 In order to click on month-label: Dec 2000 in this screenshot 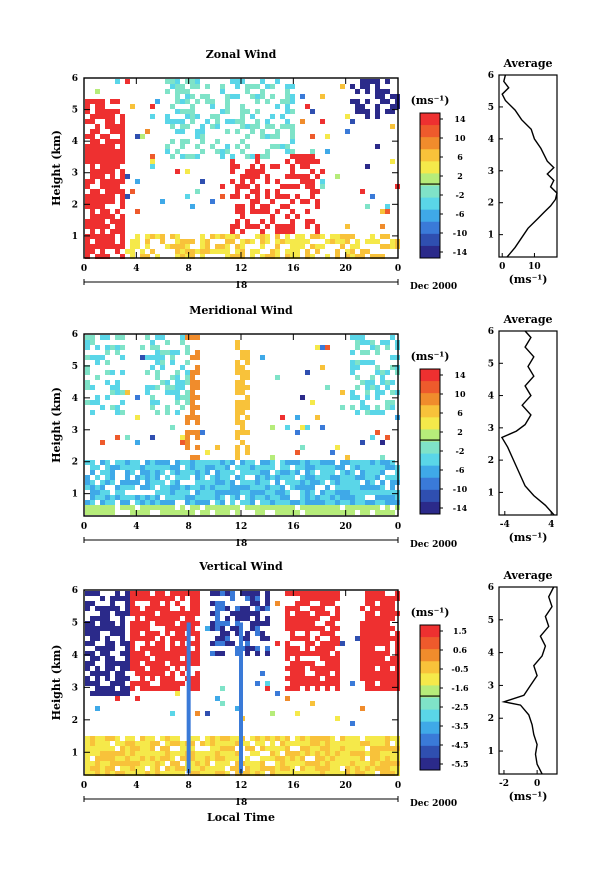, I will do `click(433, 804)`.